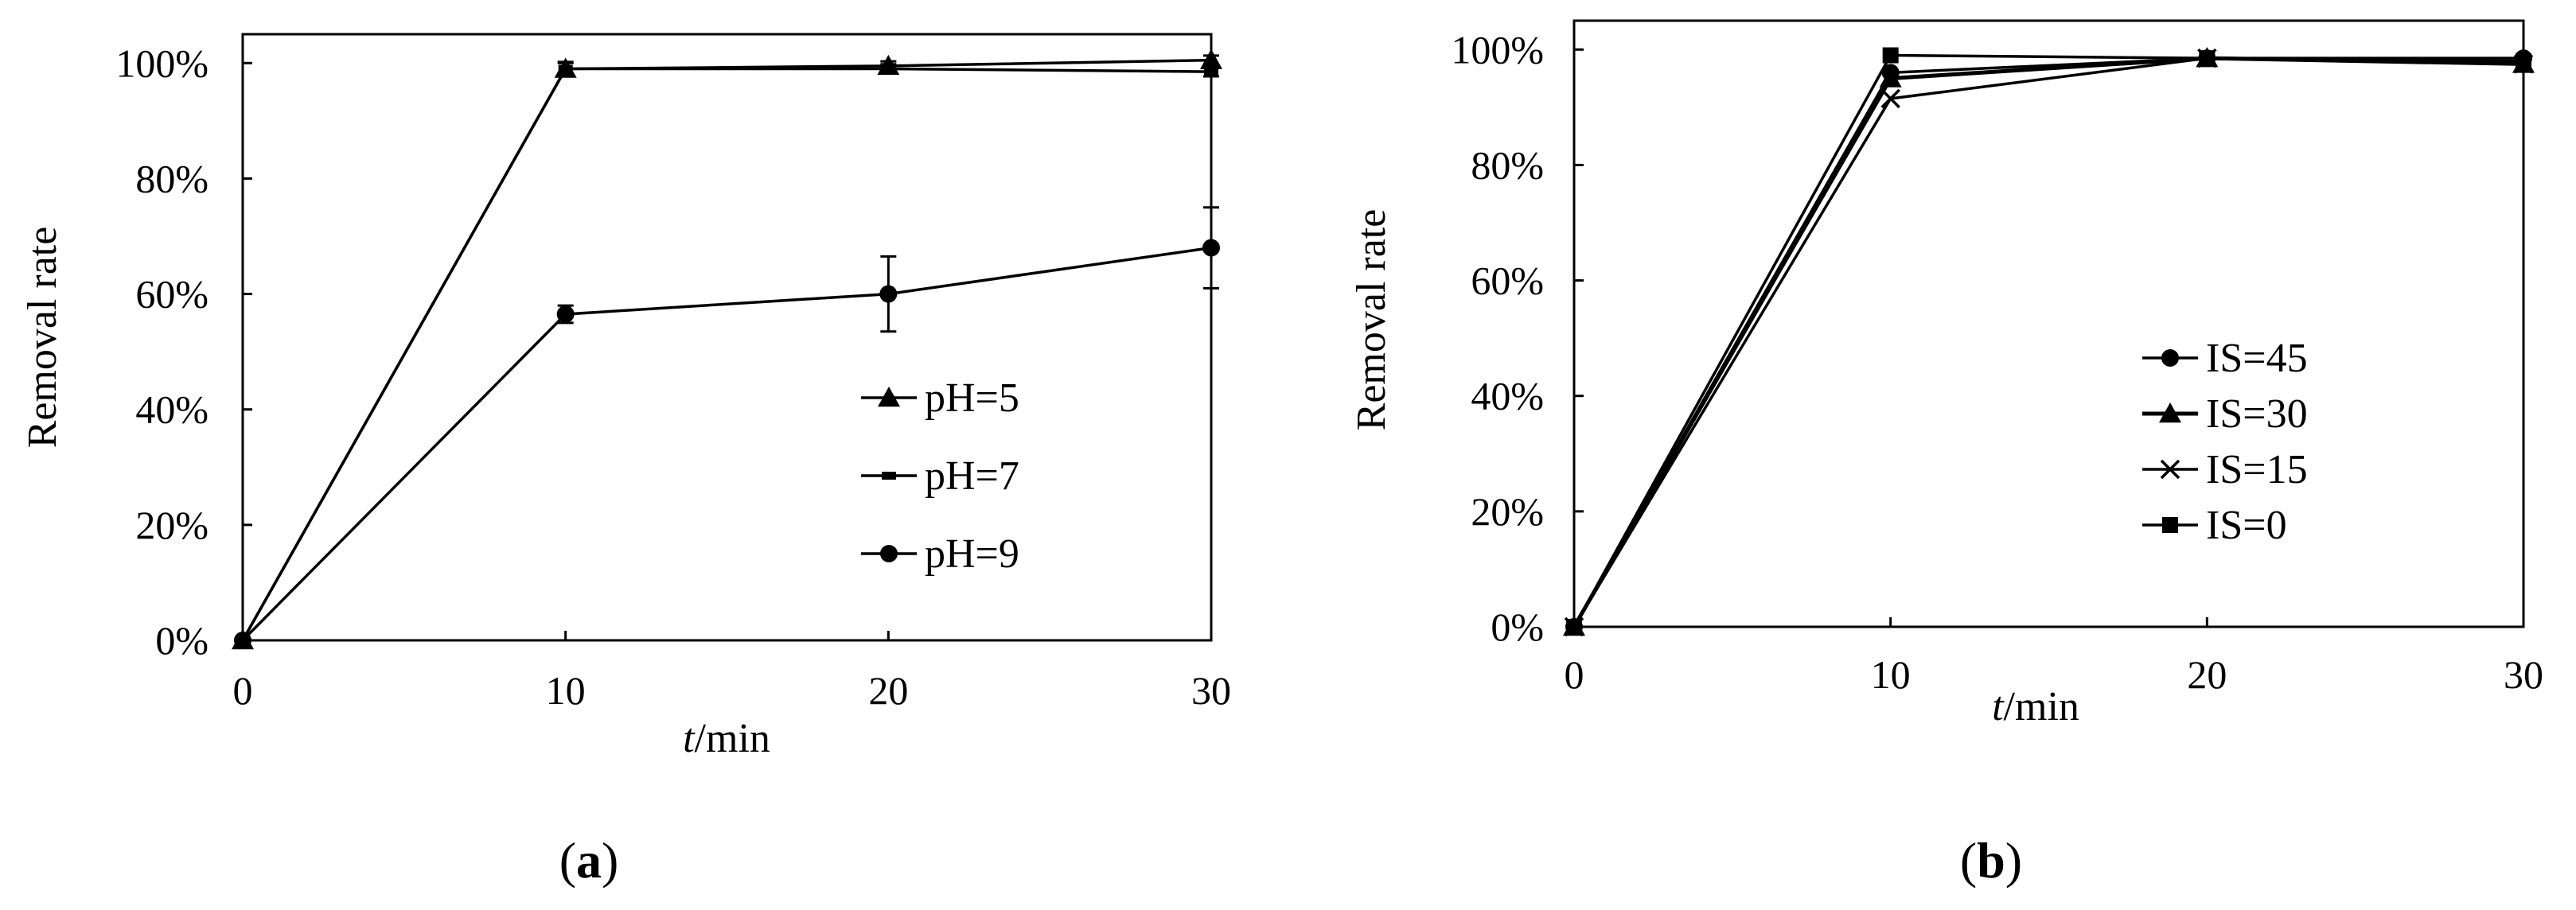  What do you see at coordinates (2257, 469) in the screenshot?
I see `legend-label: IS=15` at bounding box center [2257, 469].